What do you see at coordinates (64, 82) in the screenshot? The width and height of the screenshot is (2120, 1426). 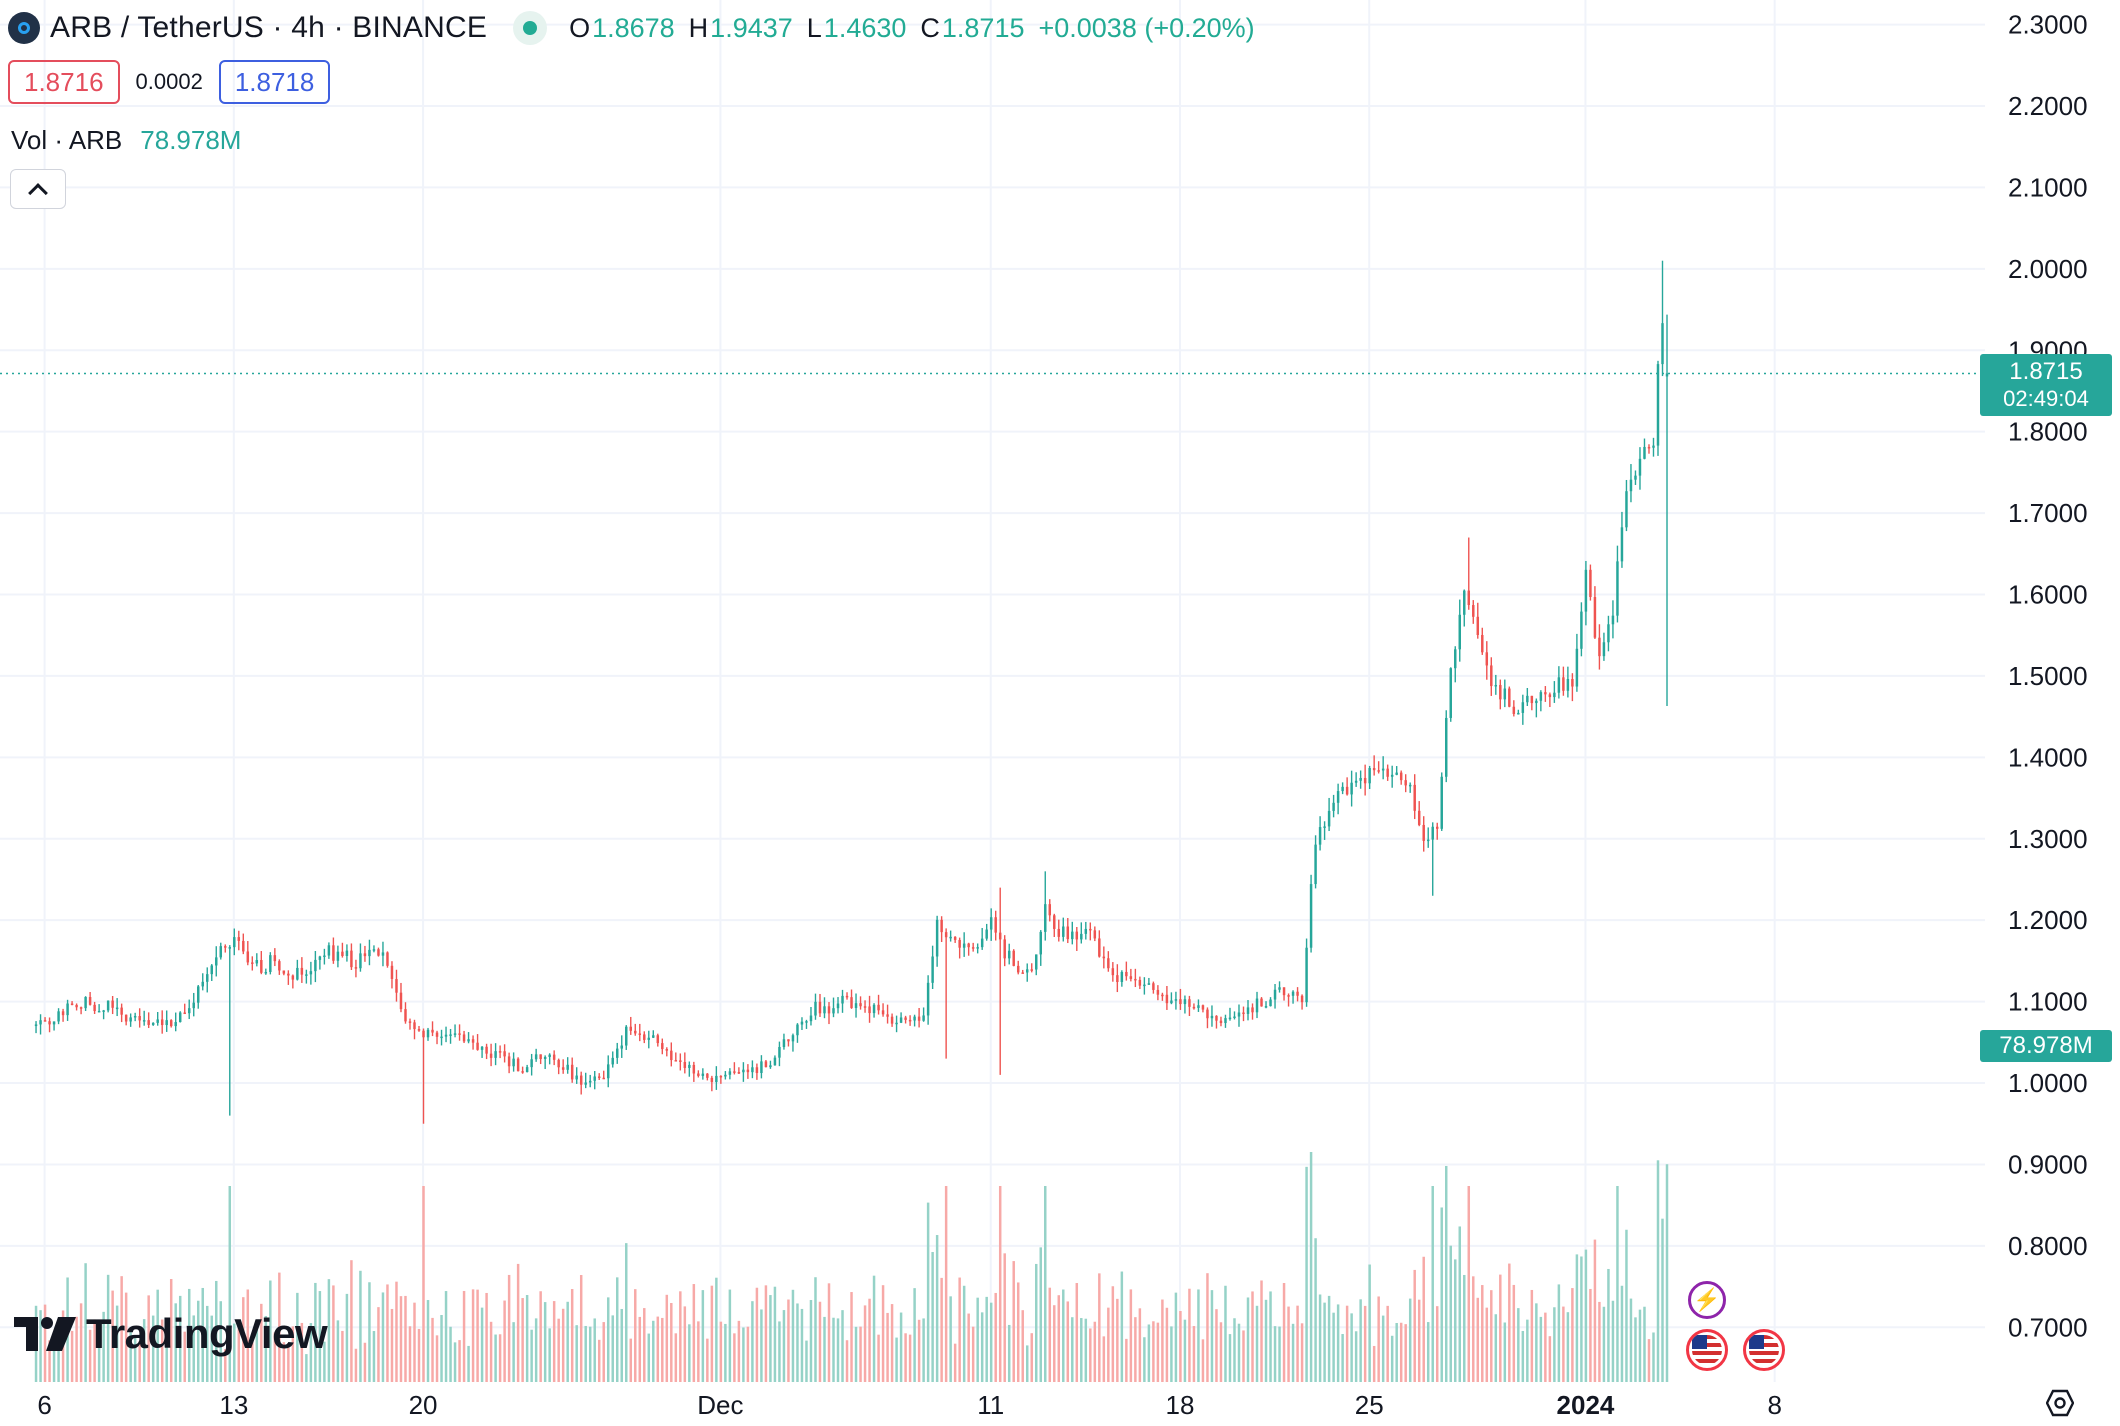 I see `sell-price-button: 1.8716` at bounding box center [64, 82].